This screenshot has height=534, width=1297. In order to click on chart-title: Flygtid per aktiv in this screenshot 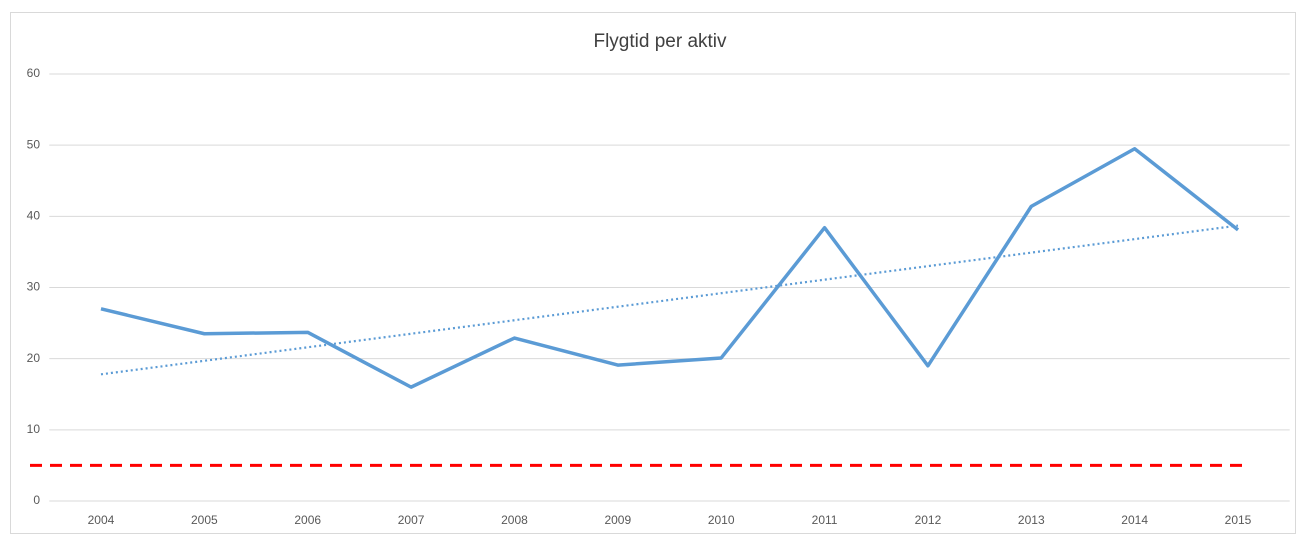, I will do `click(660, 41)`.